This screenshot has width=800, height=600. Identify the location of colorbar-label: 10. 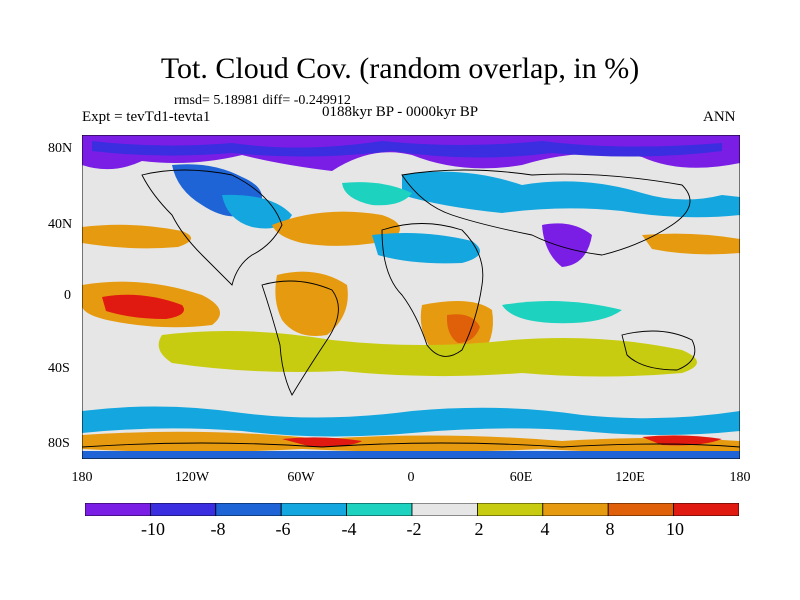
(675, 529).